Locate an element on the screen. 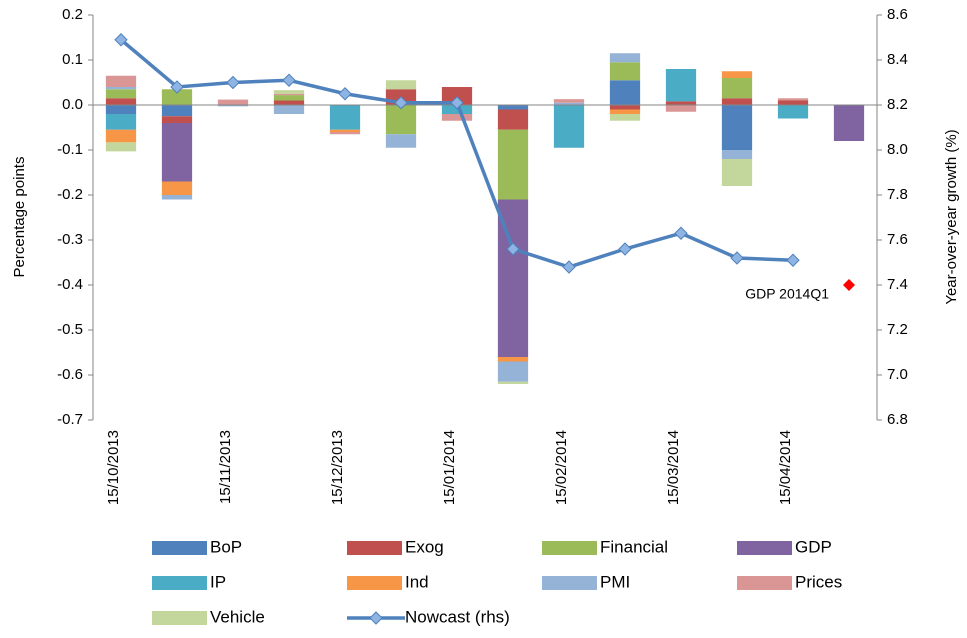 This screenshot has height=638, width=967. y-tick-label: -0.7 is located at coordinates (70, 419).